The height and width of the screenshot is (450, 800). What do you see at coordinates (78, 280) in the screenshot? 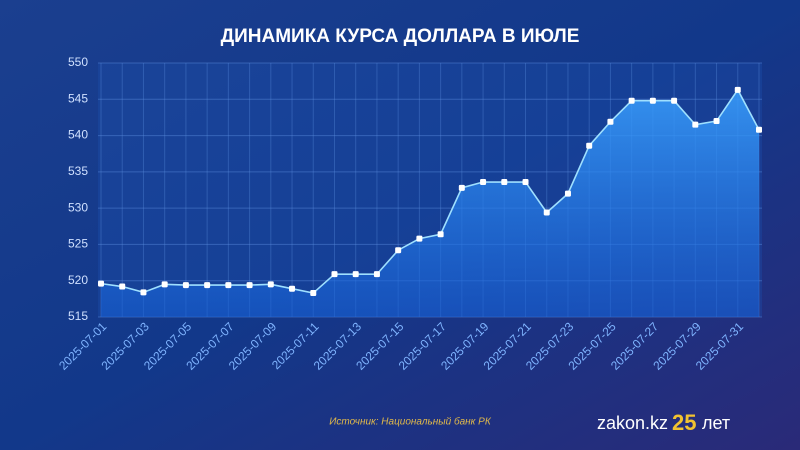
I see `y-tick-label: 520` at bounding box center [78, 280].